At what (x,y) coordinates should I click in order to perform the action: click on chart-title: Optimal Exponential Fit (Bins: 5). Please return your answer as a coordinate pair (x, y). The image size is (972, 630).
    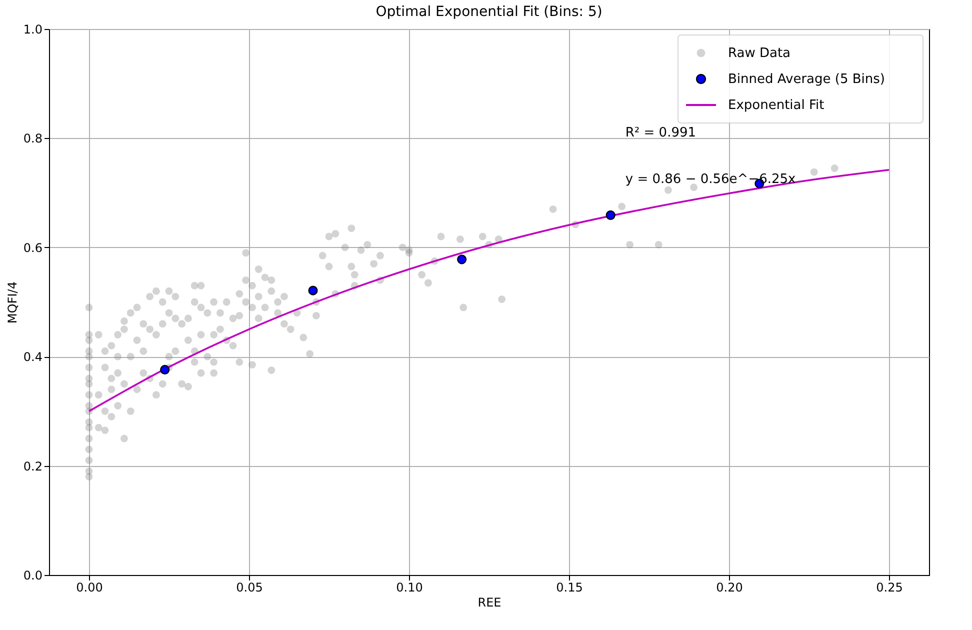
    Looking at the image, I should click on (489, 12).